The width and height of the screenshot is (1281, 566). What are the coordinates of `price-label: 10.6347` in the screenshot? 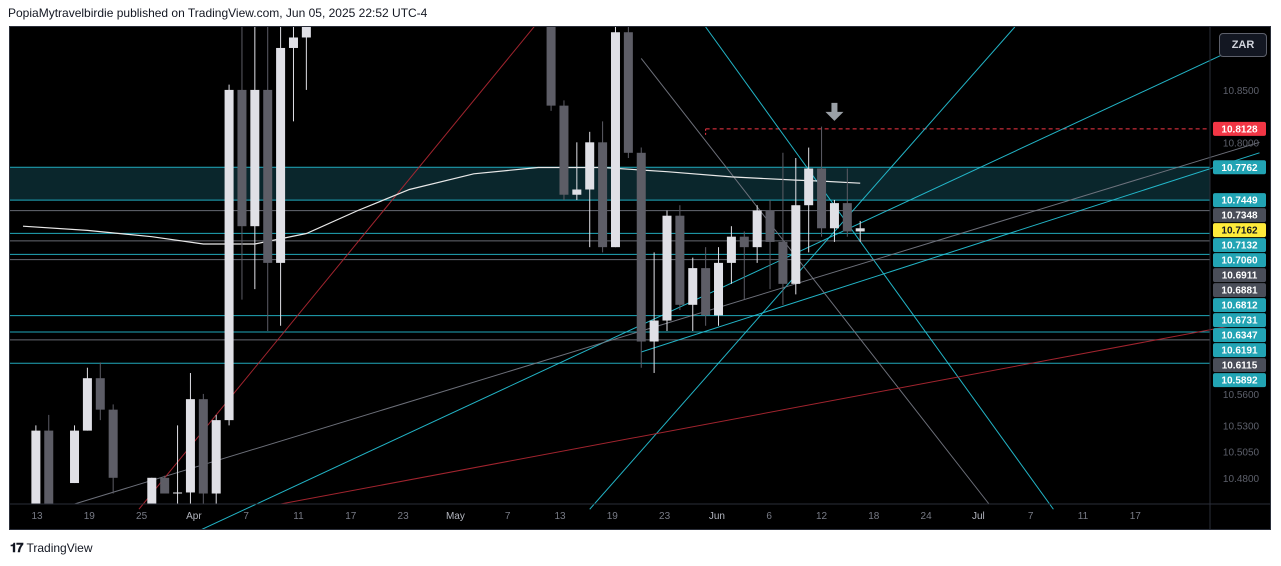 It's located at (1239, 336).